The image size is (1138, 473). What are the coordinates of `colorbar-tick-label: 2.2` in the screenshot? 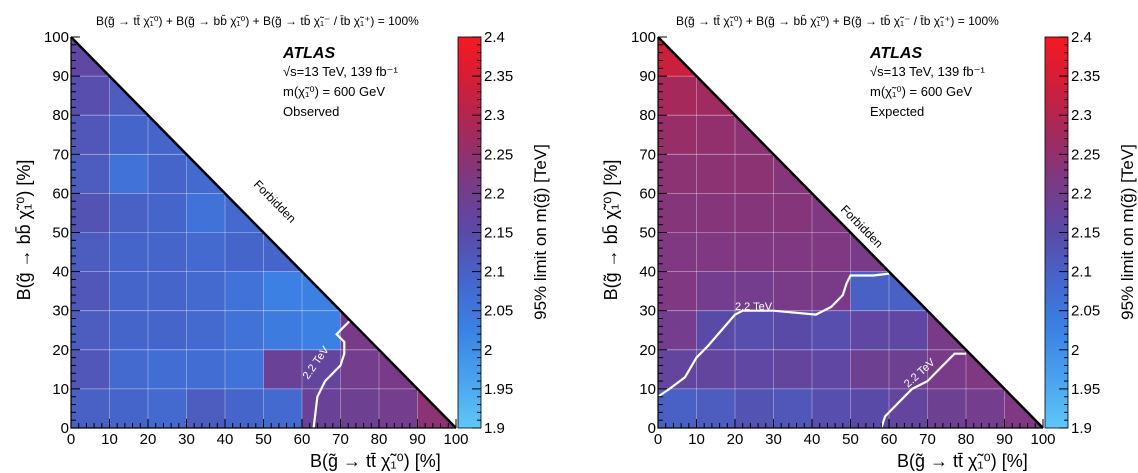 It's located at (1081, 193).